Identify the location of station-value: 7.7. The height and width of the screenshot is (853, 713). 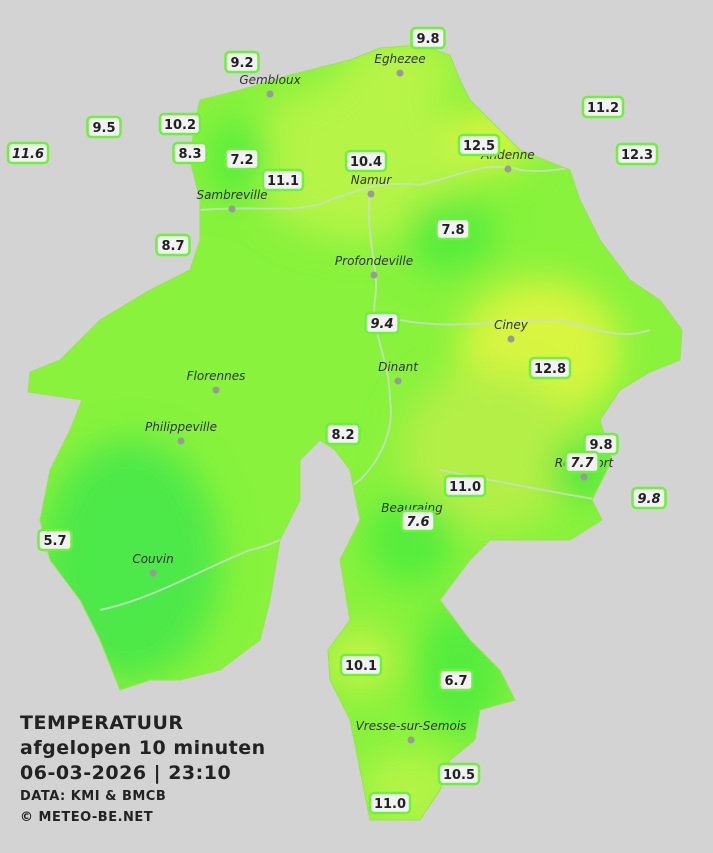
(582, 463).